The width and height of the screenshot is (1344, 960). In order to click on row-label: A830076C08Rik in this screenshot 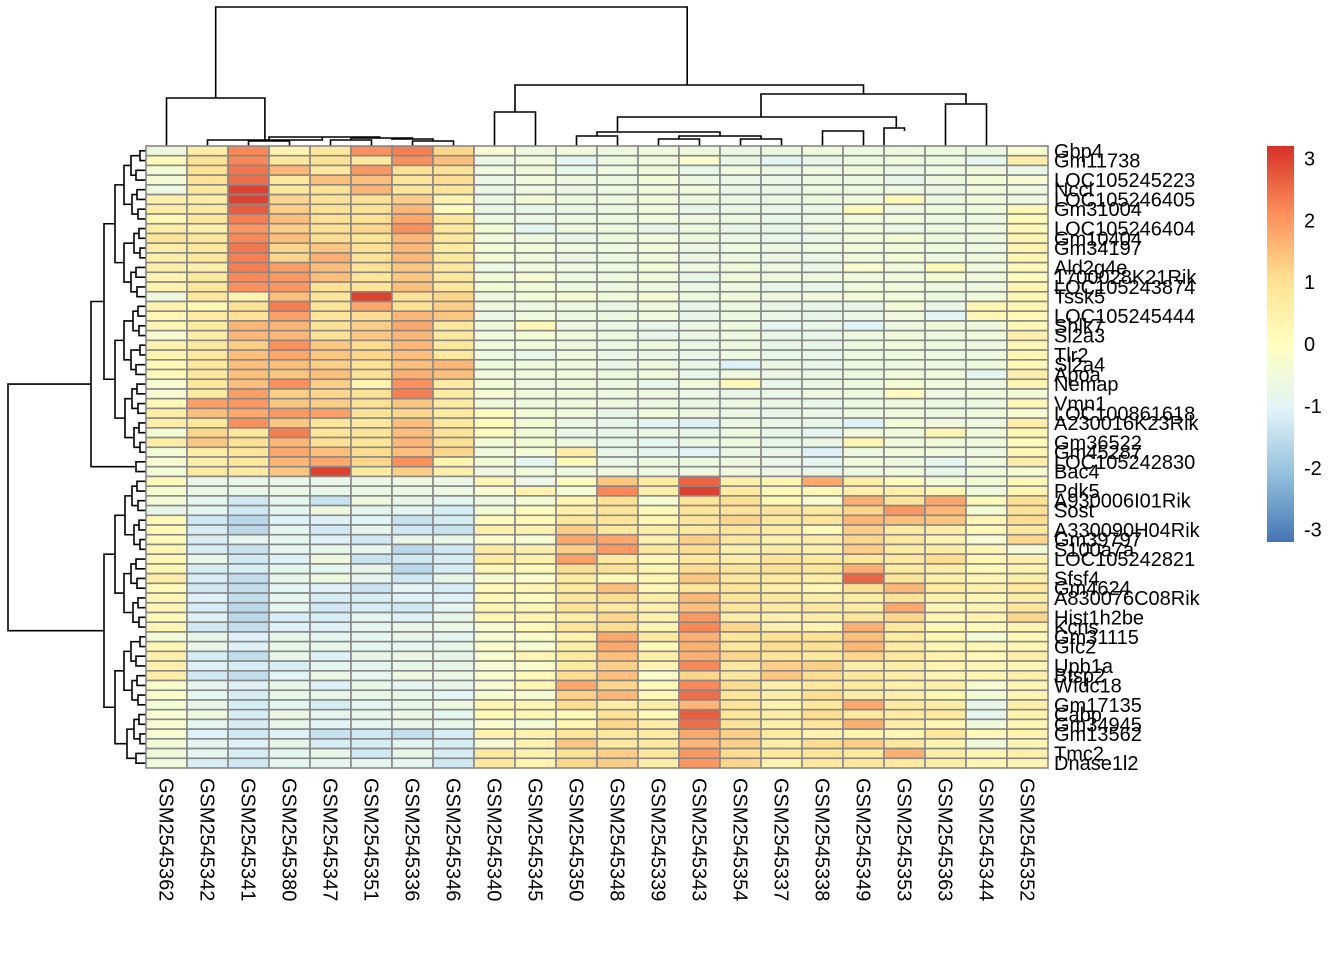, I will do `click(1127, 599)`.